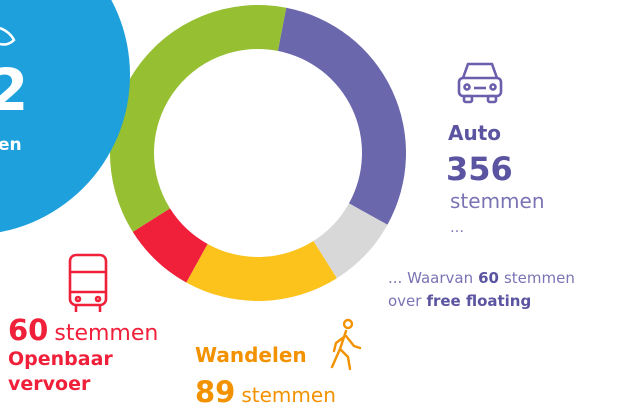 The width and height of the screenshot is (633, 414). I want to click on ov-votes: 60, so click(28, 330).